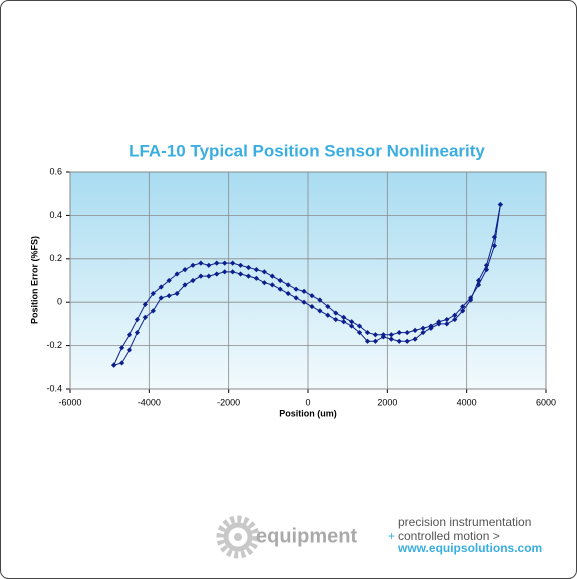  Describe the element at coordinates (55, 215) in the screenshot. I see `y-tick-label: 0.4` at that location.